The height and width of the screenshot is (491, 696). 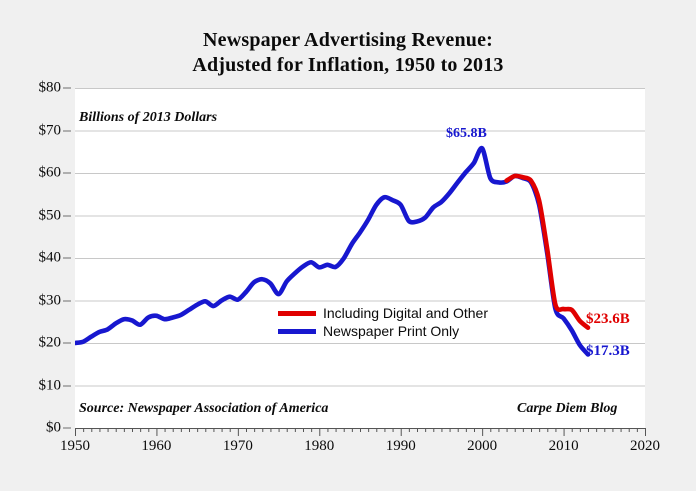 I want to click on annotation-red-end-value: $23.6B, so click(x=608, y=319).